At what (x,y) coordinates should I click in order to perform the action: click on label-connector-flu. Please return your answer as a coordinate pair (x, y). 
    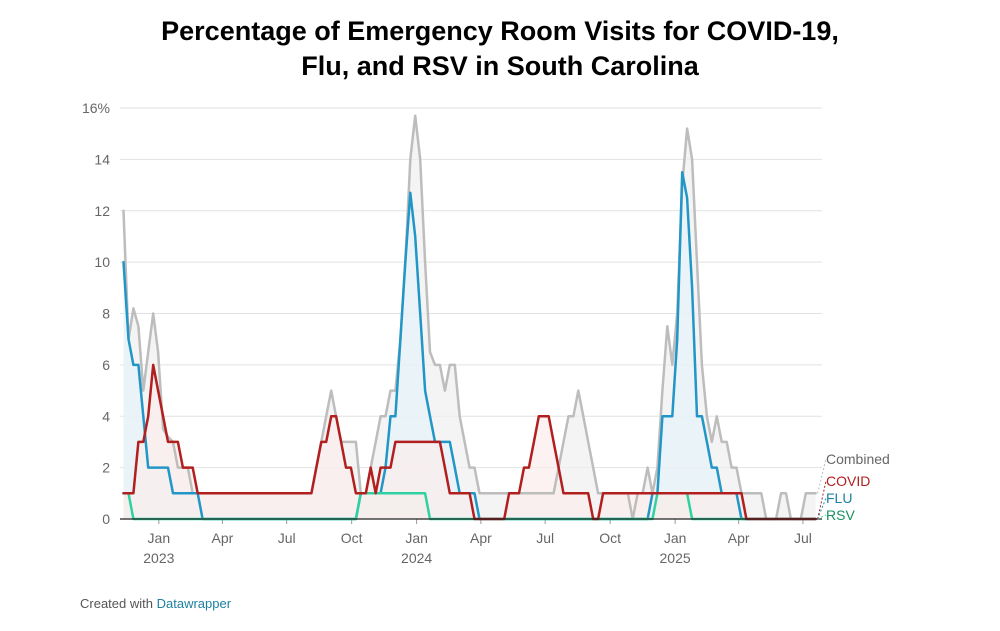
    Looking at the image, I should click on (822, 508).